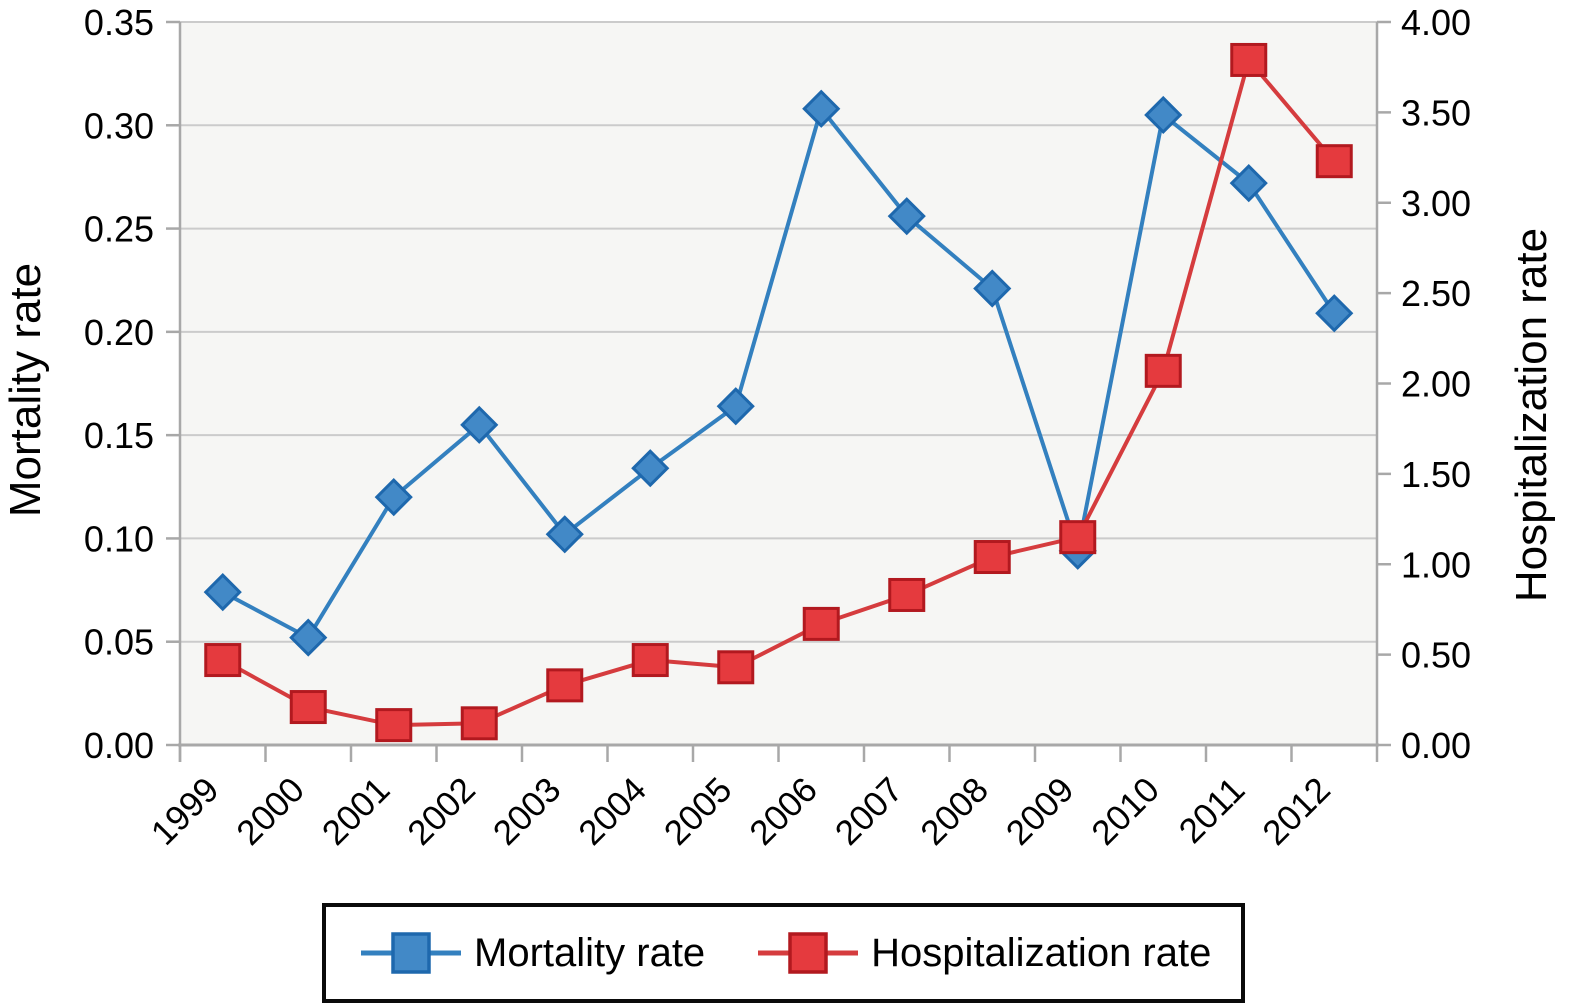  I want to click on right-tick-label-2.50: 2.50, so click(1436, 293).